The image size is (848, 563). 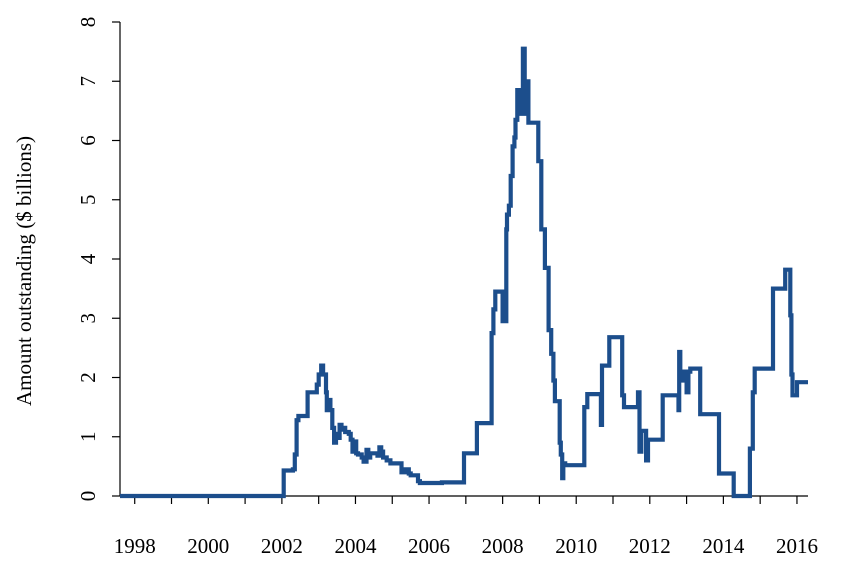 What do you see at coordinates (135, 546) in the screenshot?
I see `x-tick-label: 1998` at bounding box center [135, 546].